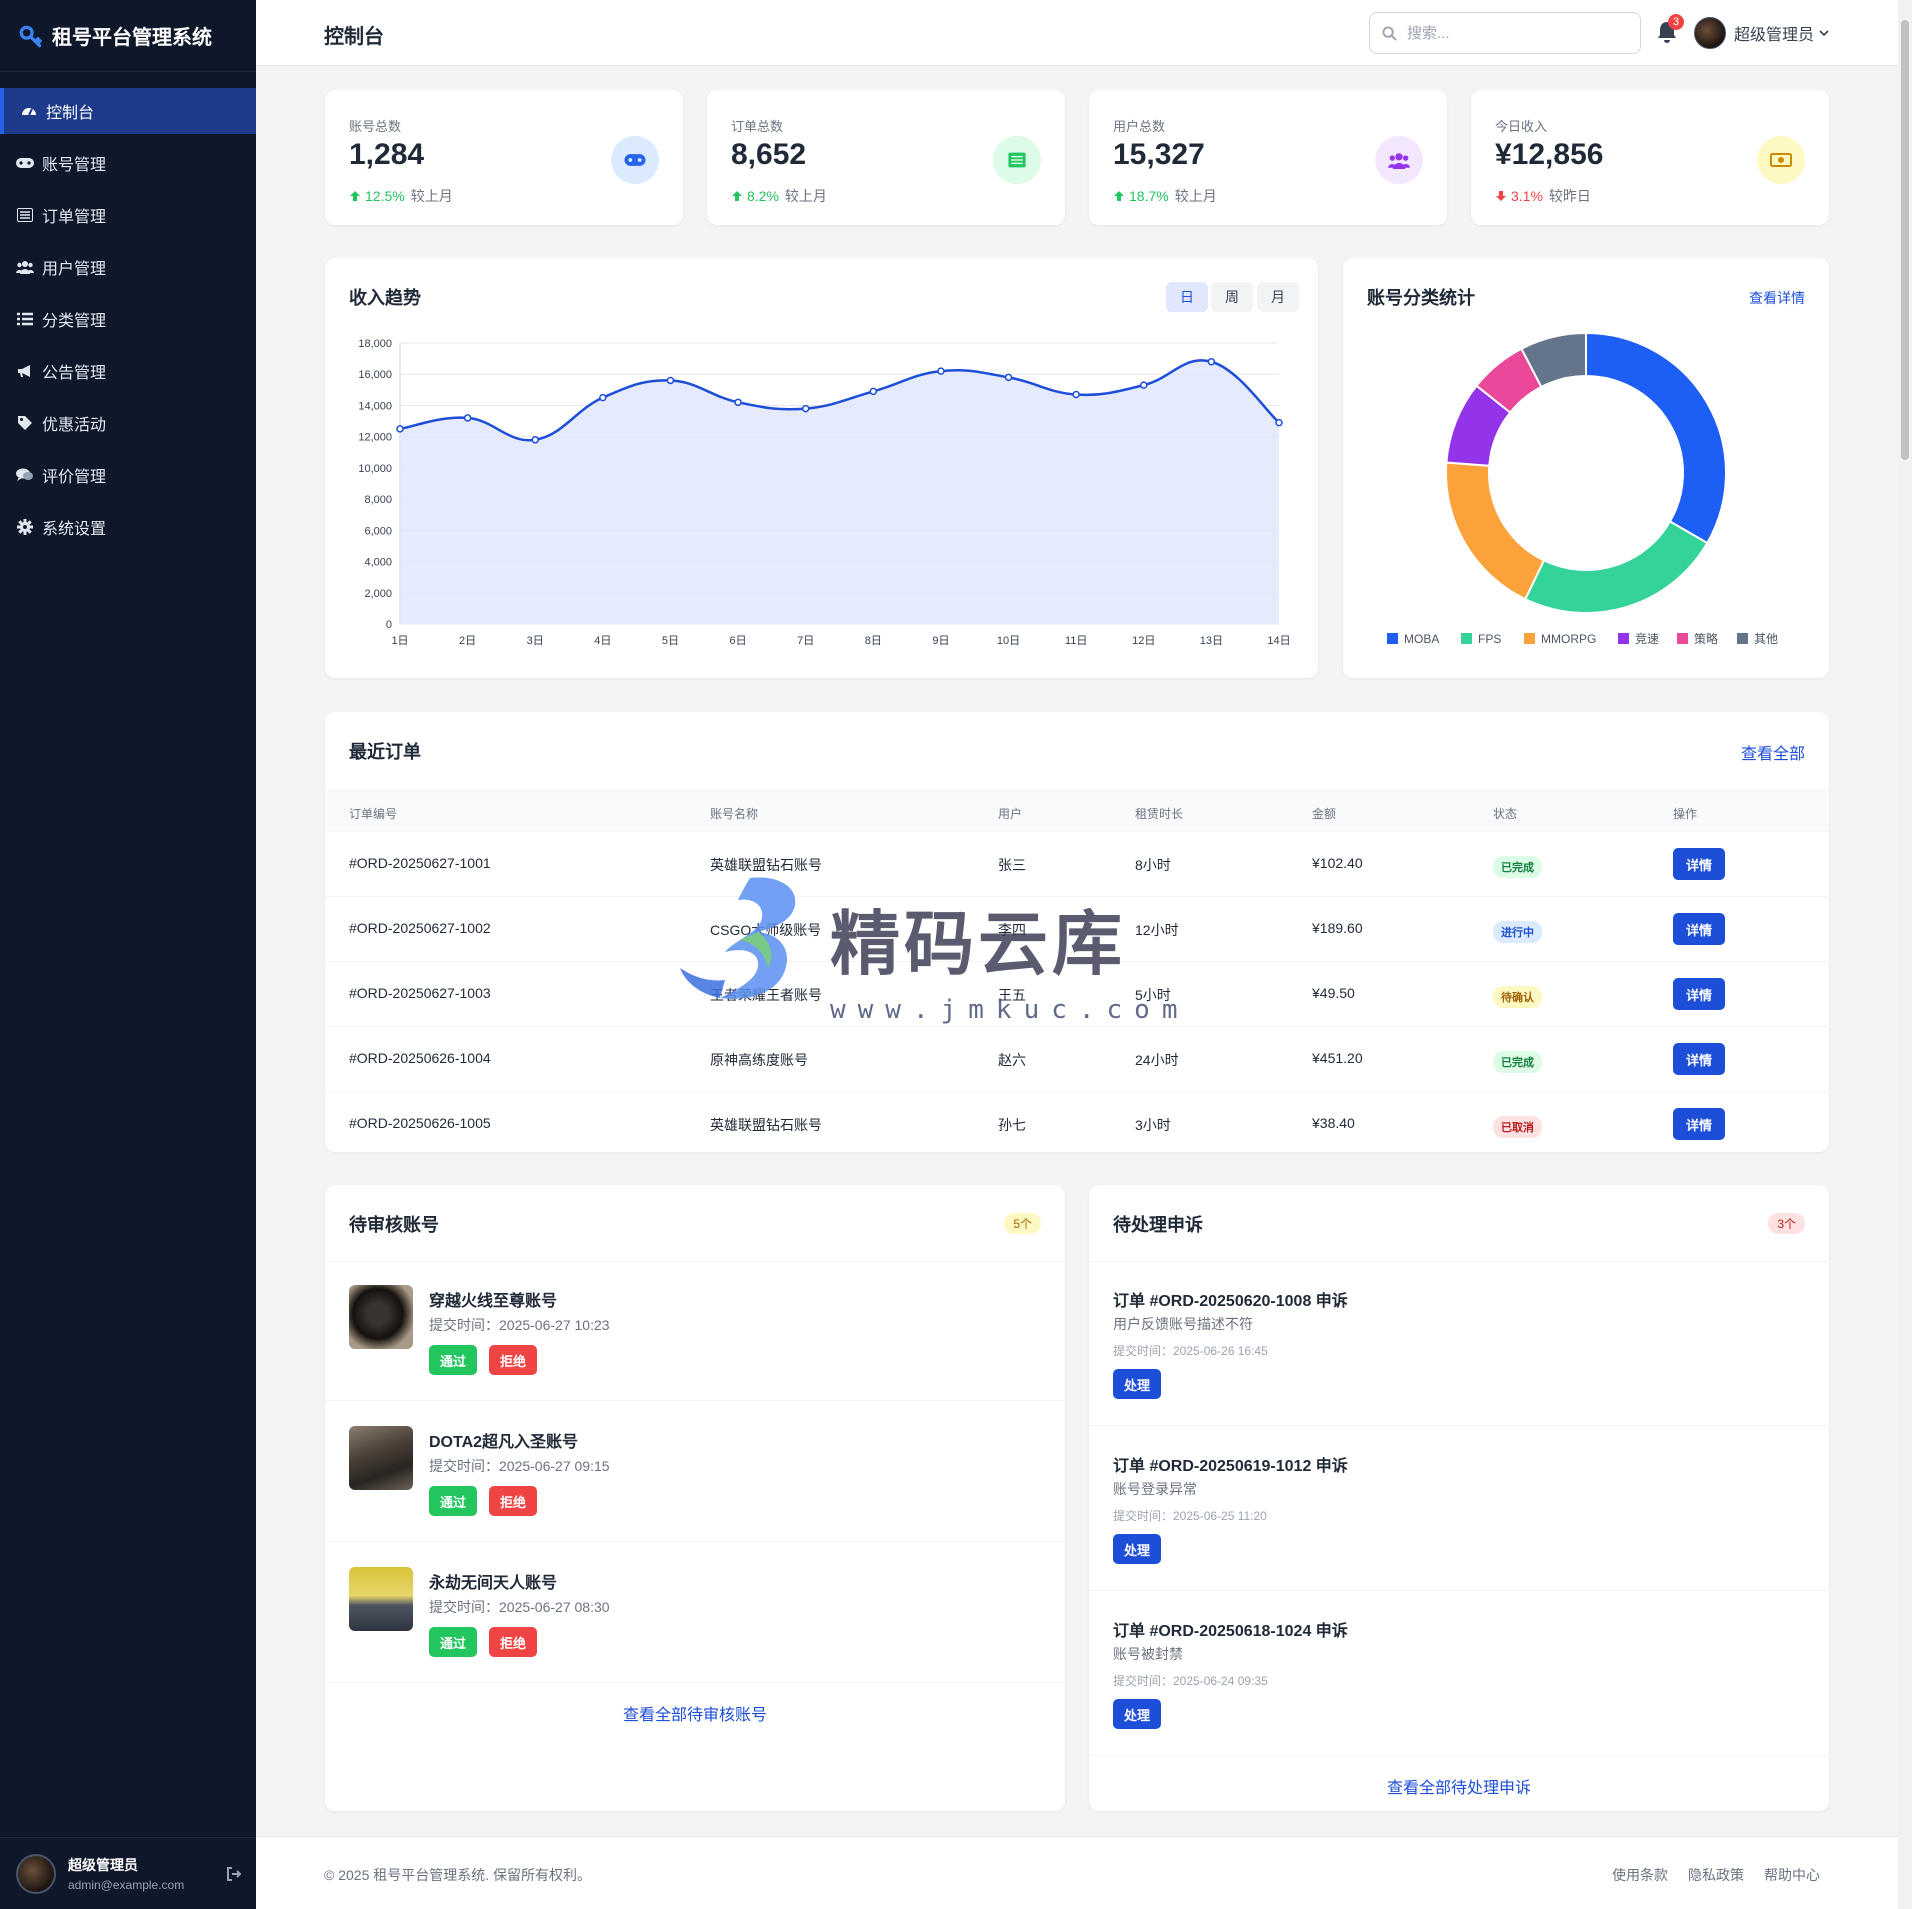  What do you see at coordinates (378, 563) in the screenshot?
I see `y-tick-label: 4,000` at bounding box center [378, 563].